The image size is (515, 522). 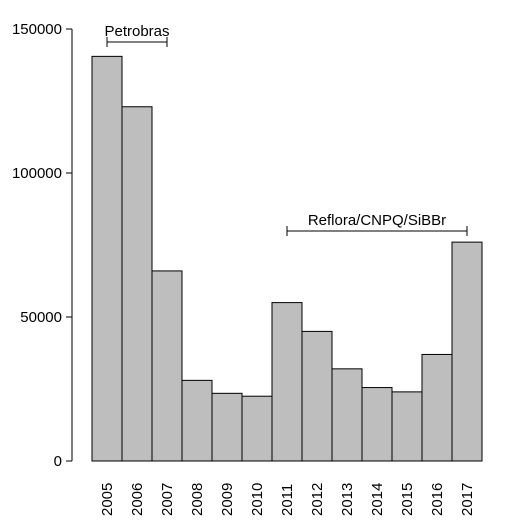 I want to click on bar-2013, so click(x=347, y=415).